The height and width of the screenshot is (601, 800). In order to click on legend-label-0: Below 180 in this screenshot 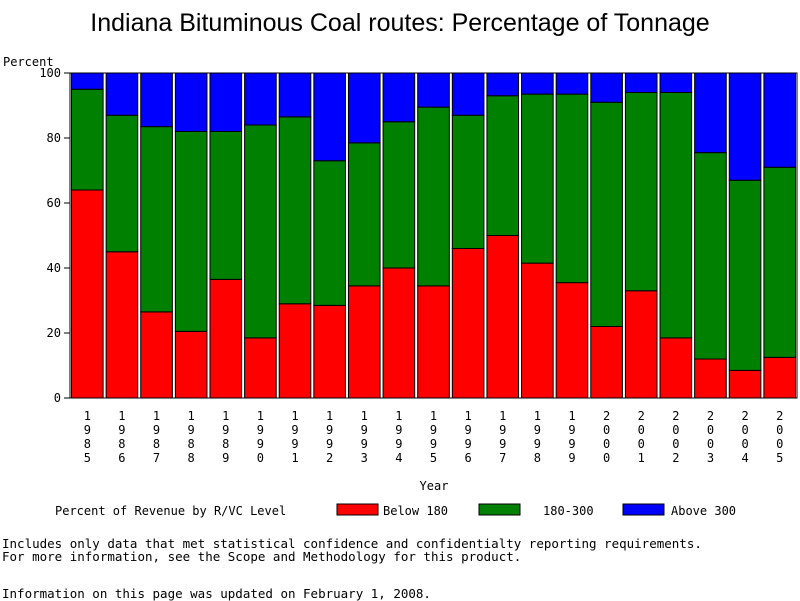, I will do `click(415, 511)`.